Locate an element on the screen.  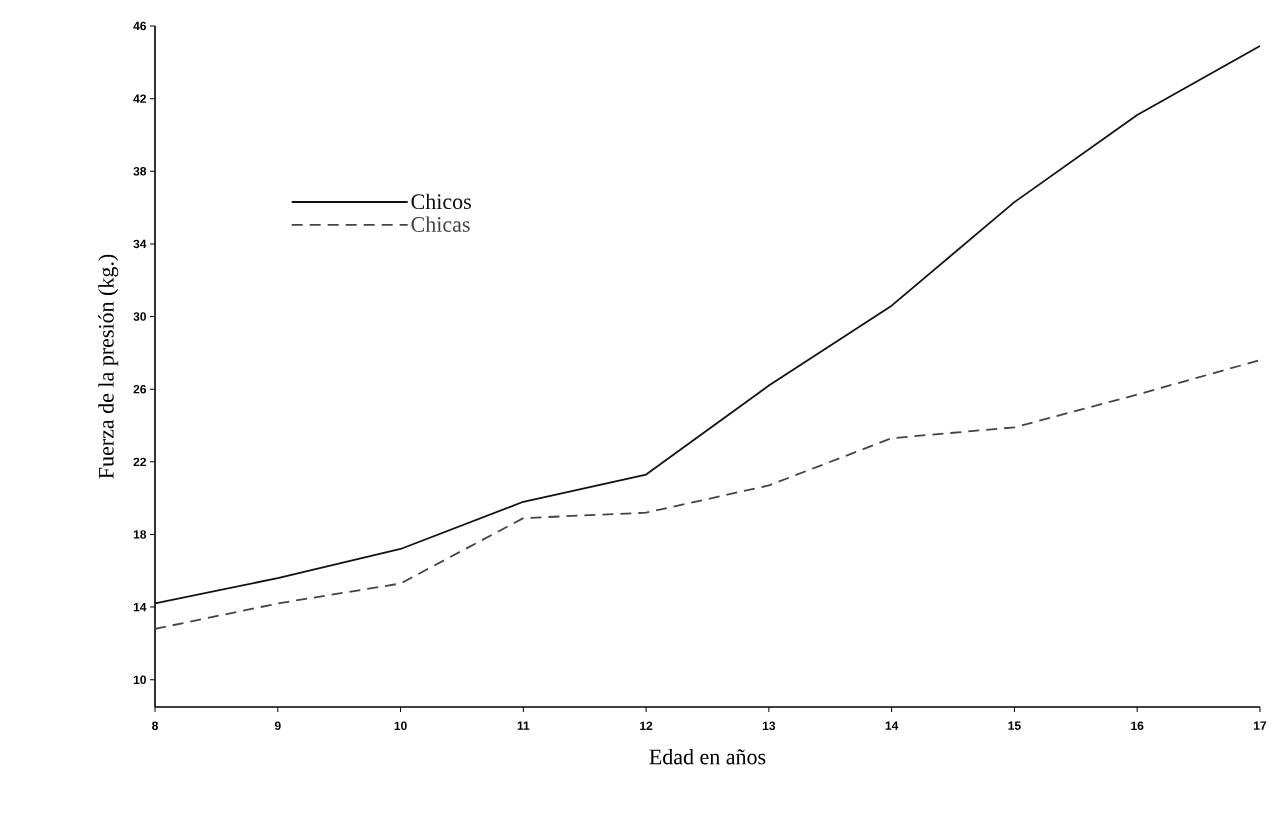
x-tick-label: 15 is located at coordinates (1014, 725).